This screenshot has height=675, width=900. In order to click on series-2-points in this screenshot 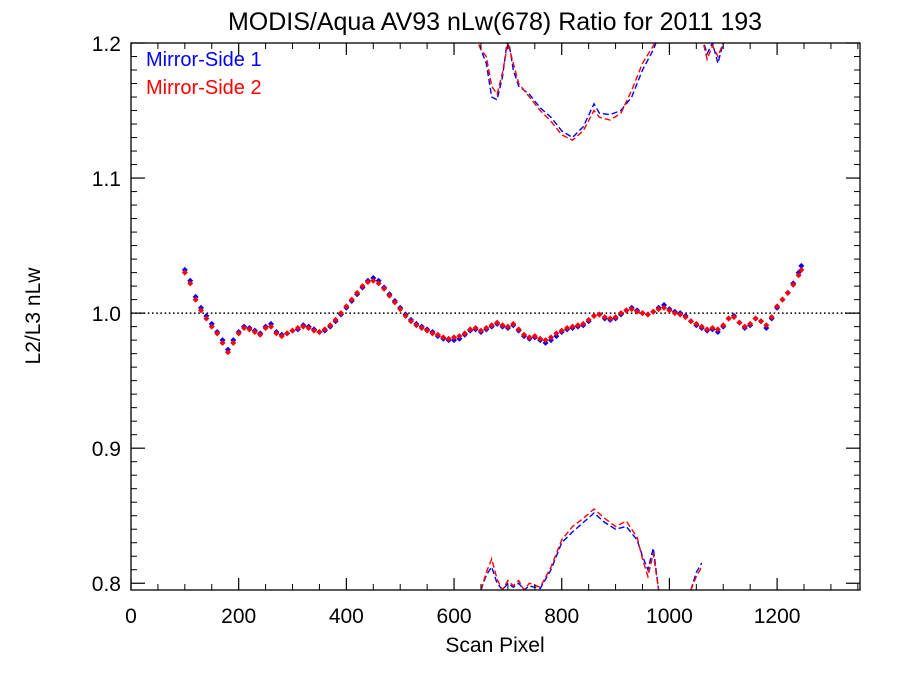, I will do `click(493, 311)`.